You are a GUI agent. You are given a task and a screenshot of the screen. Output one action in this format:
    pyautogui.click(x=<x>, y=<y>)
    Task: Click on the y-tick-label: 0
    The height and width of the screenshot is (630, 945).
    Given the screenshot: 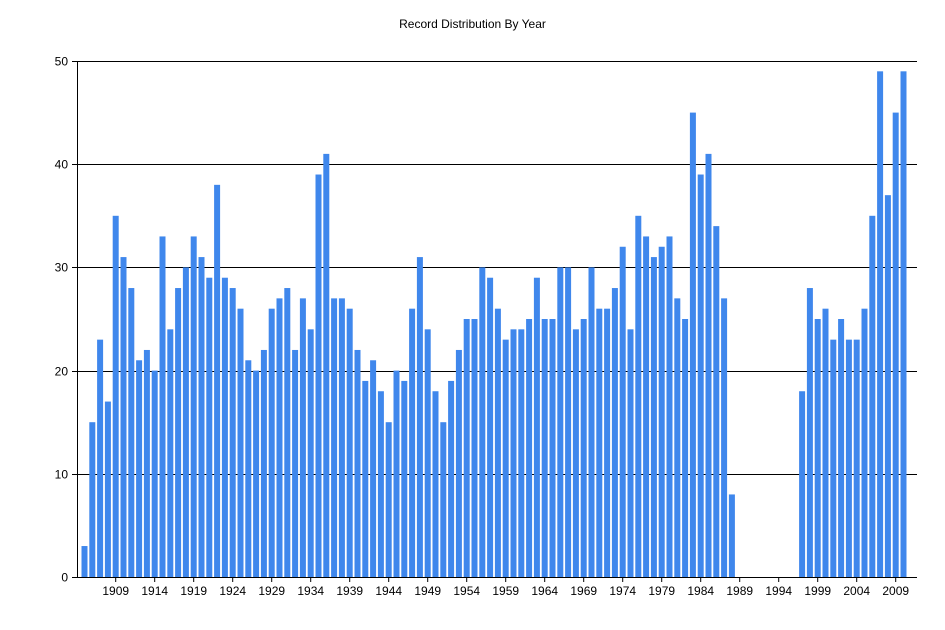 What is the action you would take?
    pyautogui.click(x=64, y=578)
    